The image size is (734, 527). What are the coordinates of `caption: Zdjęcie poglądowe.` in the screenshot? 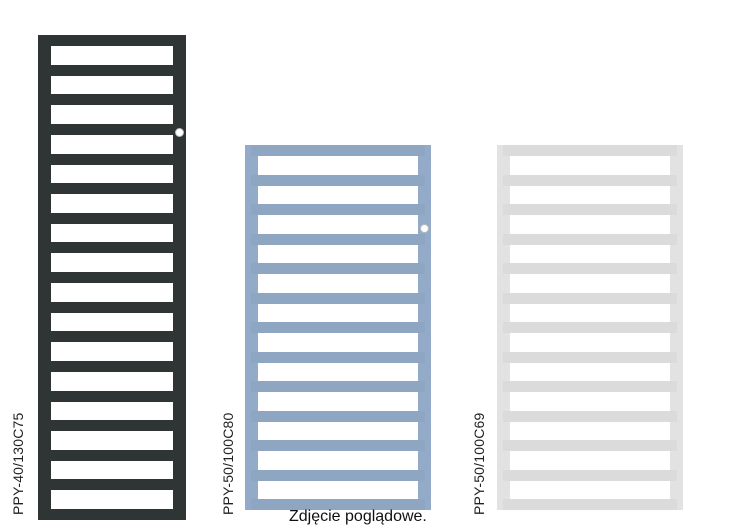 It's located at (358, 516).